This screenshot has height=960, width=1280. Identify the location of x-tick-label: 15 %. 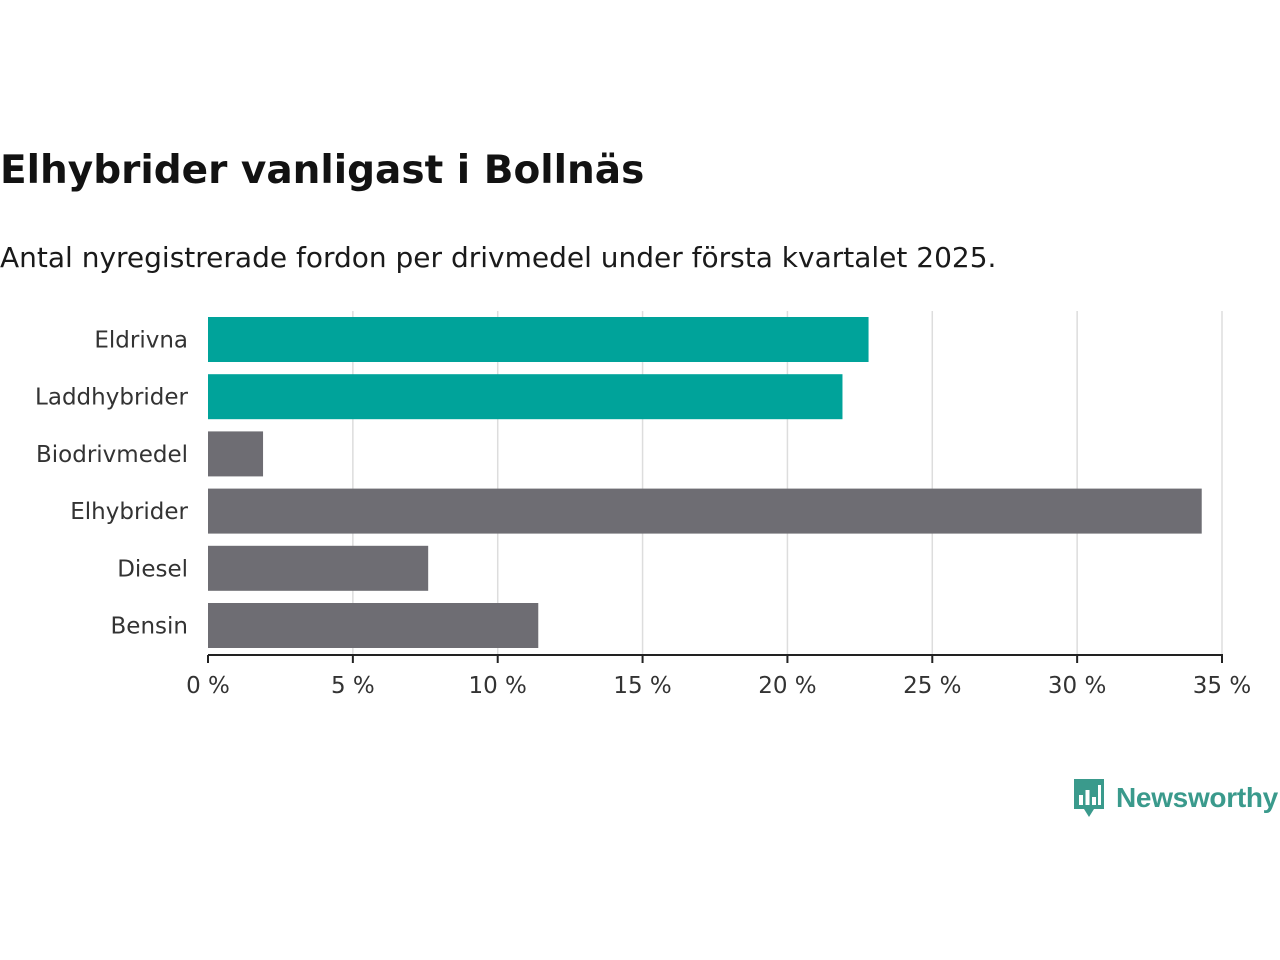
(642, 686).